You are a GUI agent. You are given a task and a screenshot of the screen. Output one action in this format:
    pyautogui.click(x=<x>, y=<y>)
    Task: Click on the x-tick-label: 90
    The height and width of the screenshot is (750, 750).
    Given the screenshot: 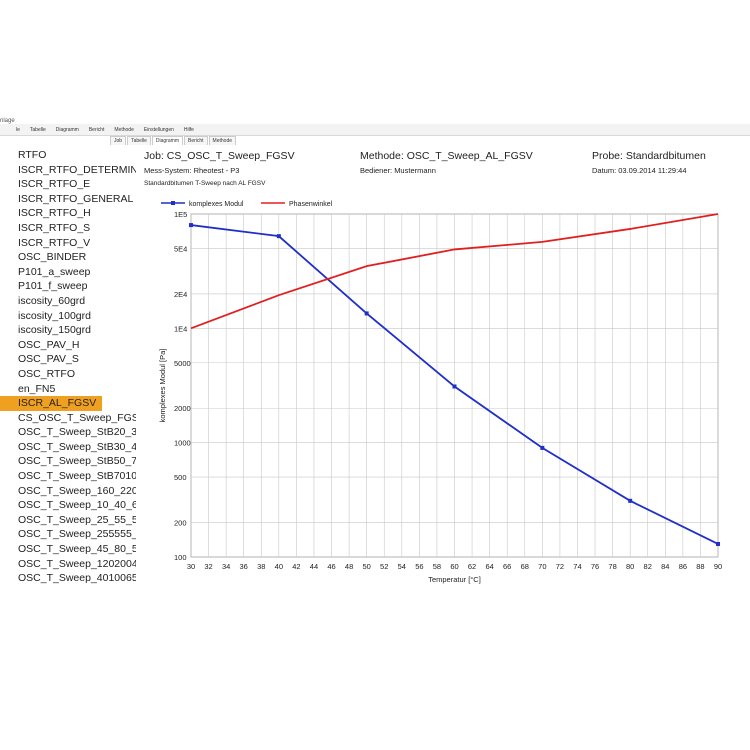 What is the action you would take?
    pyautogui.click(x=718, y=566)
    